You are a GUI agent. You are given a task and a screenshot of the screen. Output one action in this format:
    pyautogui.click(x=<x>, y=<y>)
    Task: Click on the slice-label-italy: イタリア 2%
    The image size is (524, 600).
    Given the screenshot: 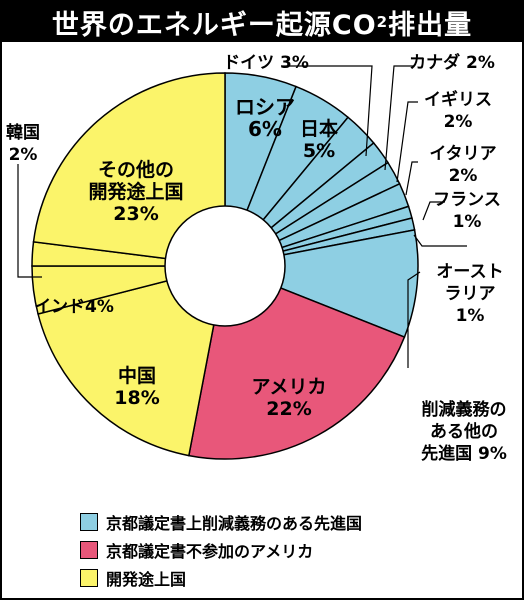 What is the action you would take?
    pyautogui.click(x=462, y=165)
    